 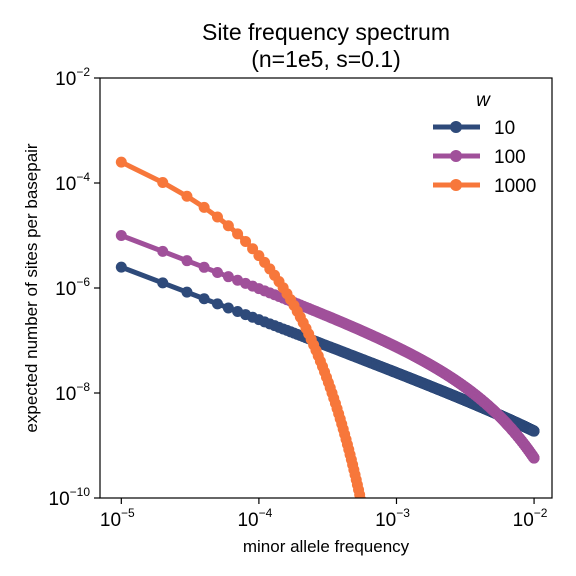 What do you see at coordinates (474, 128) in the screenshot?
I see `legend-entry-w-10: 10` at bounding box center [474, 128].